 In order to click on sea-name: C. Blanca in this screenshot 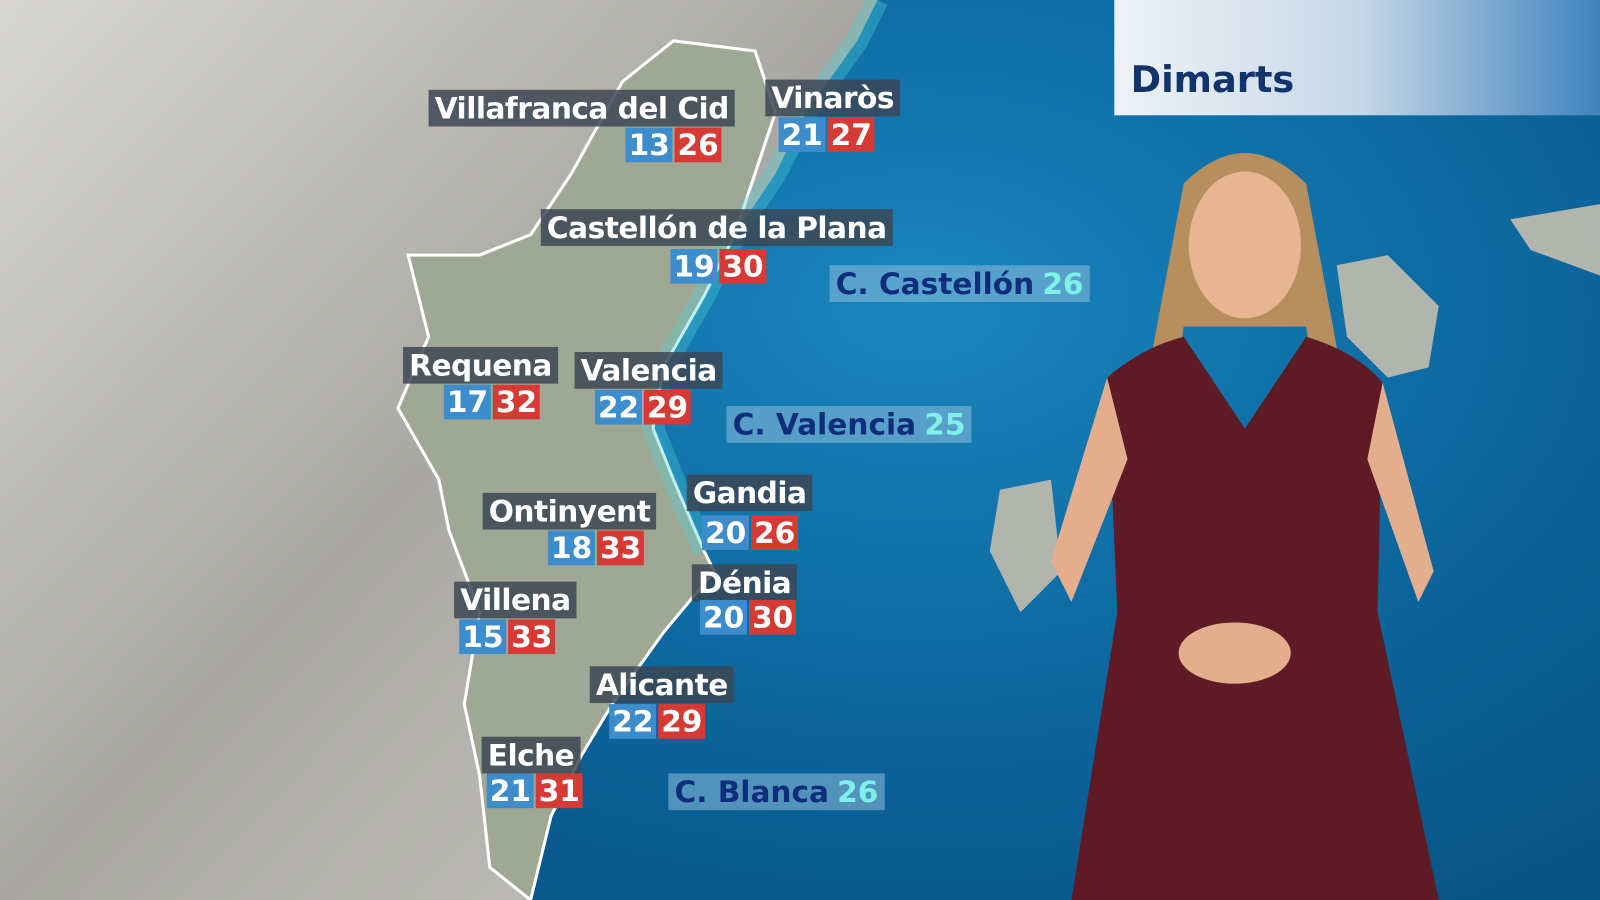, I will do `click(751, 792)`.